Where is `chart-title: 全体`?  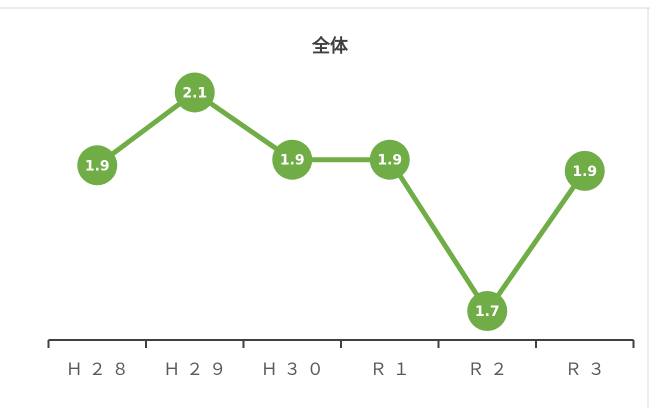
chart-title: 全体 is located at coordinates (330, 46).